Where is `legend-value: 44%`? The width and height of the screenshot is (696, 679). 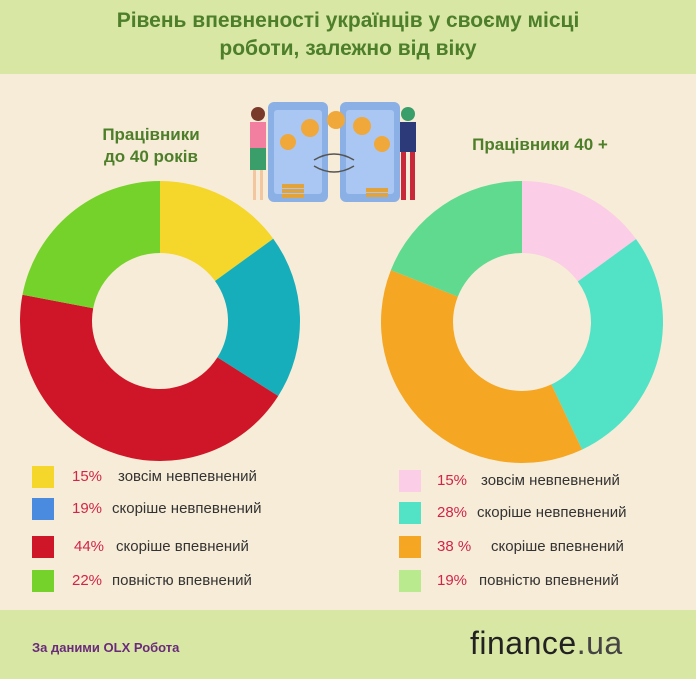 legend-value: 44% is located at coordinates (89, 546).